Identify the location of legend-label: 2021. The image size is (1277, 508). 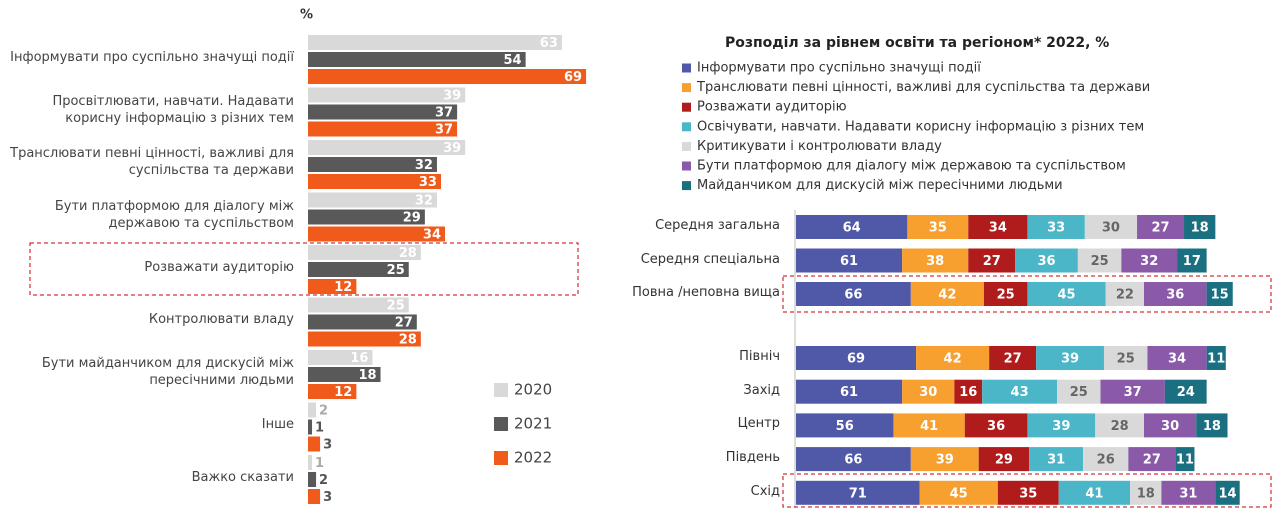
(533, 424).